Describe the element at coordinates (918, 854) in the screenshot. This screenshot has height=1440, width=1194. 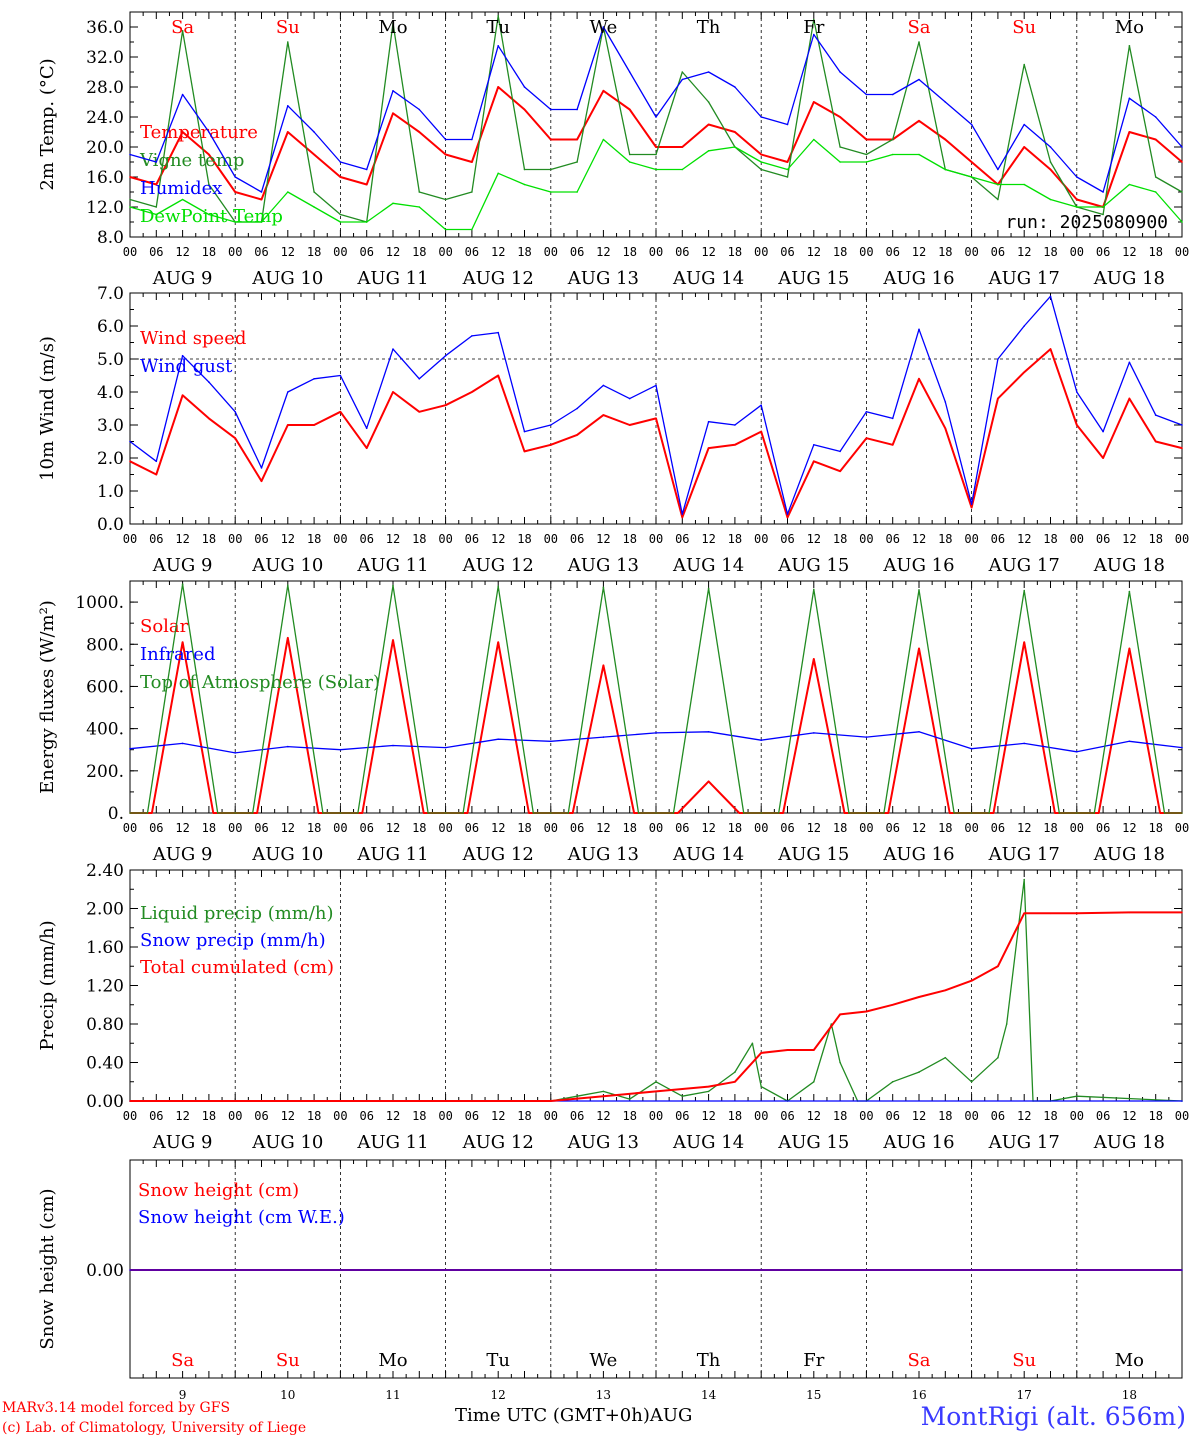
I see `date-label: AUG 16` at that location.